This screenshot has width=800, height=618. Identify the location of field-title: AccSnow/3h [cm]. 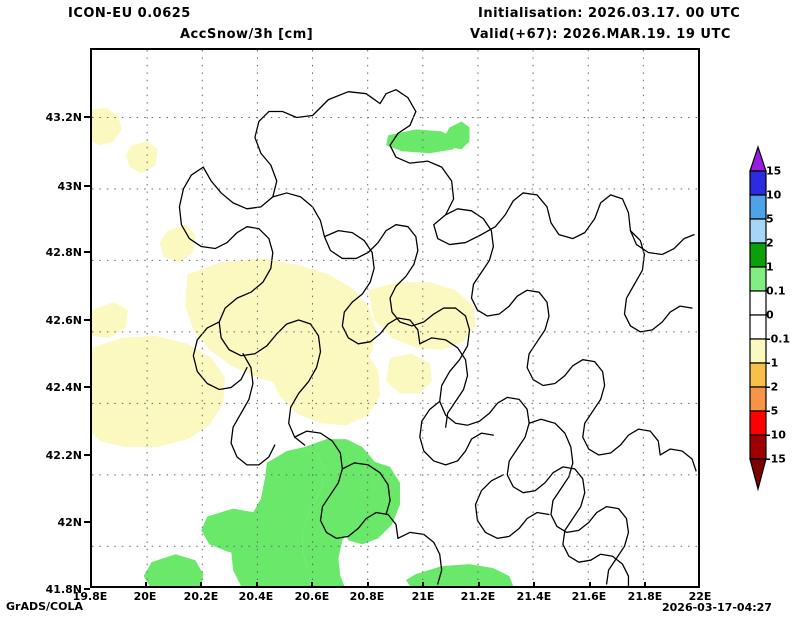
(247, 34).